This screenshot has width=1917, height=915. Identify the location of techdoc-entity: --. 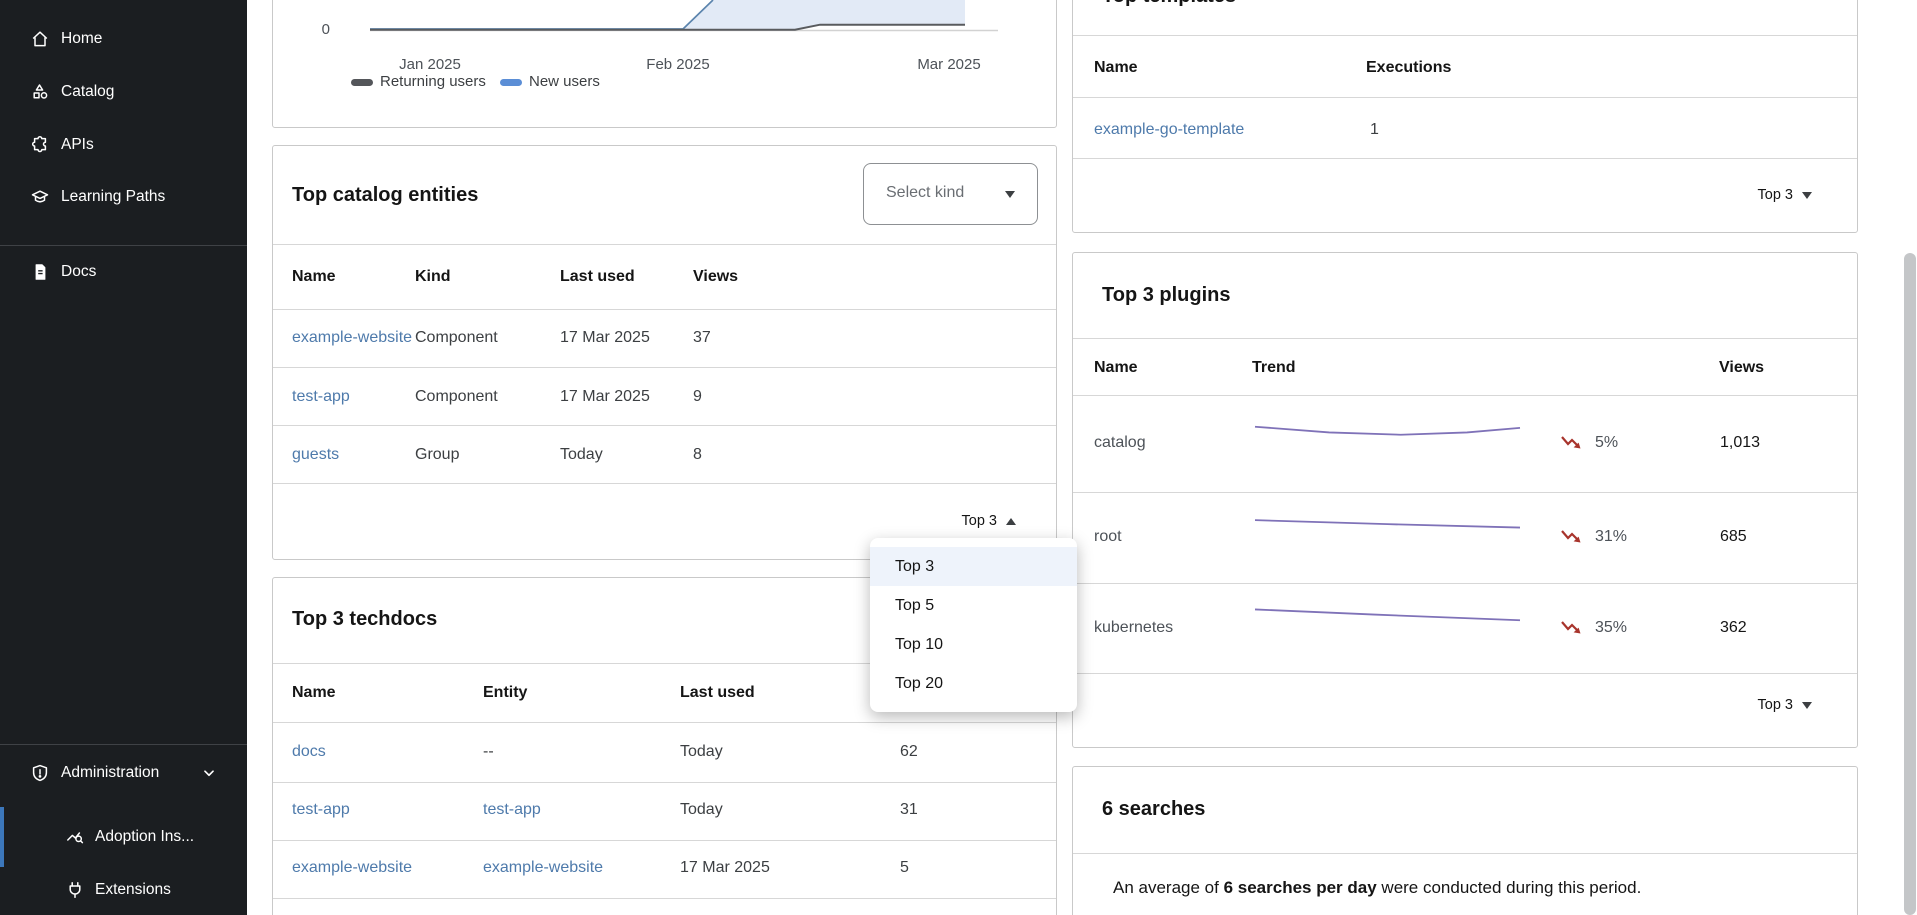
(488, 751).